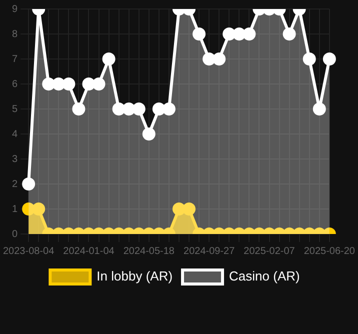  I want to click on y-tick-label: 1, so click(15, 209).